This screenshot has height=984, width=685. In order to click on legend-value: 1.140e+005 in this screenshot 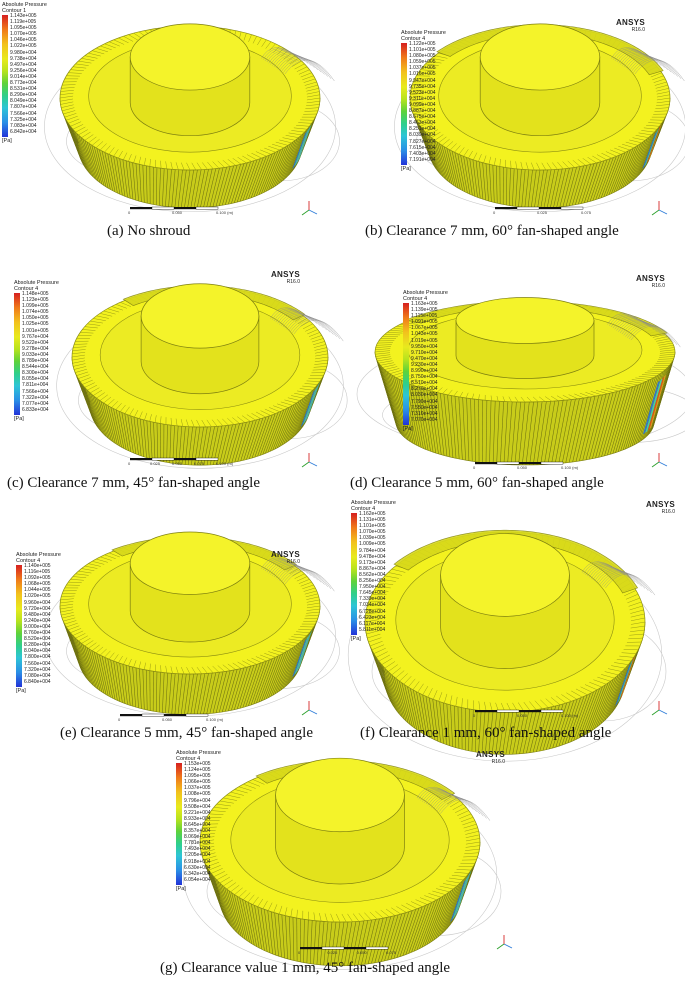, I will do `click(37, 566)`.